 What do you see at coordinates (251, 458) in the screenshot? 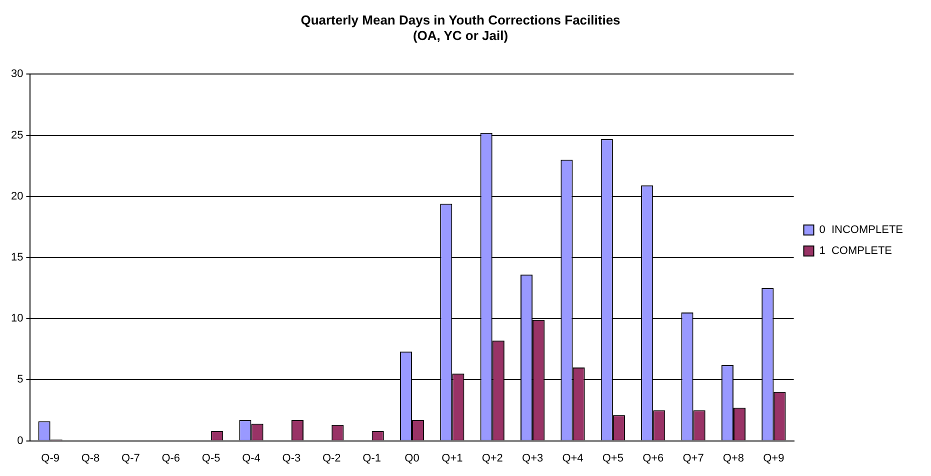
I see `x-tick-label: Q-4` at bounding box center [251, 458].